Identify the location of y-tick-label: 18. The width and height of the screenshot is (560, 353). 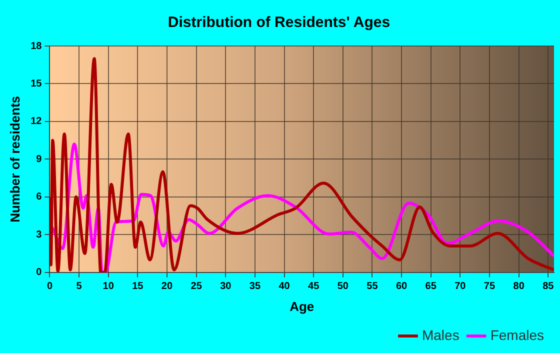
(36, 46).